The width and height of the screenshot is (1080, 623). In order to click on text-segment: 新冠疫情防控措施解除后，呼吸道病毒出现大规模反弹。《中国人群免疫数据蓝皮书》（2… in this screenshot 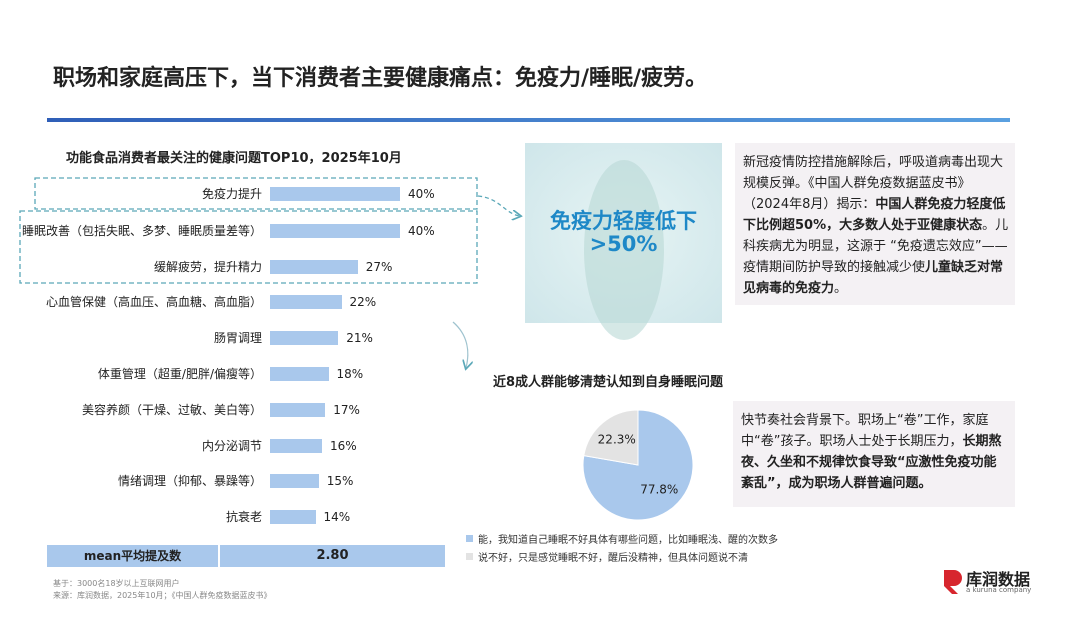, I will do `click(873, 183)`.